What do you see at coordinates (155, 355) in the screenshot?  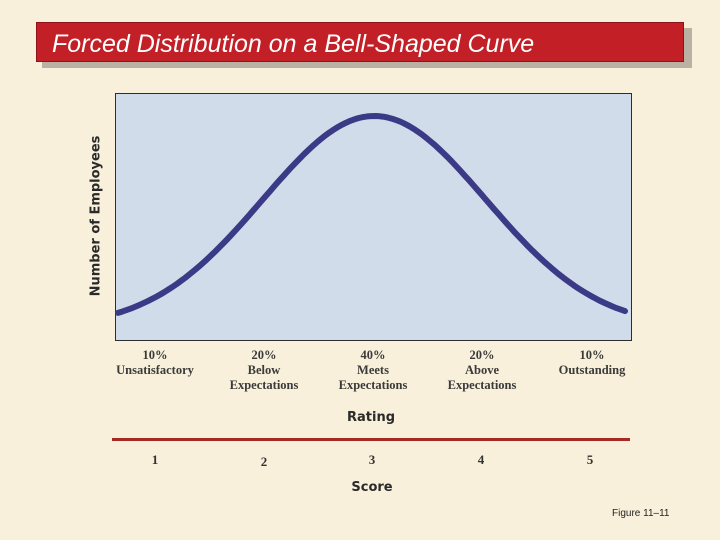 I see `category-1-percent: 10%` at bounding box center [155, 355].